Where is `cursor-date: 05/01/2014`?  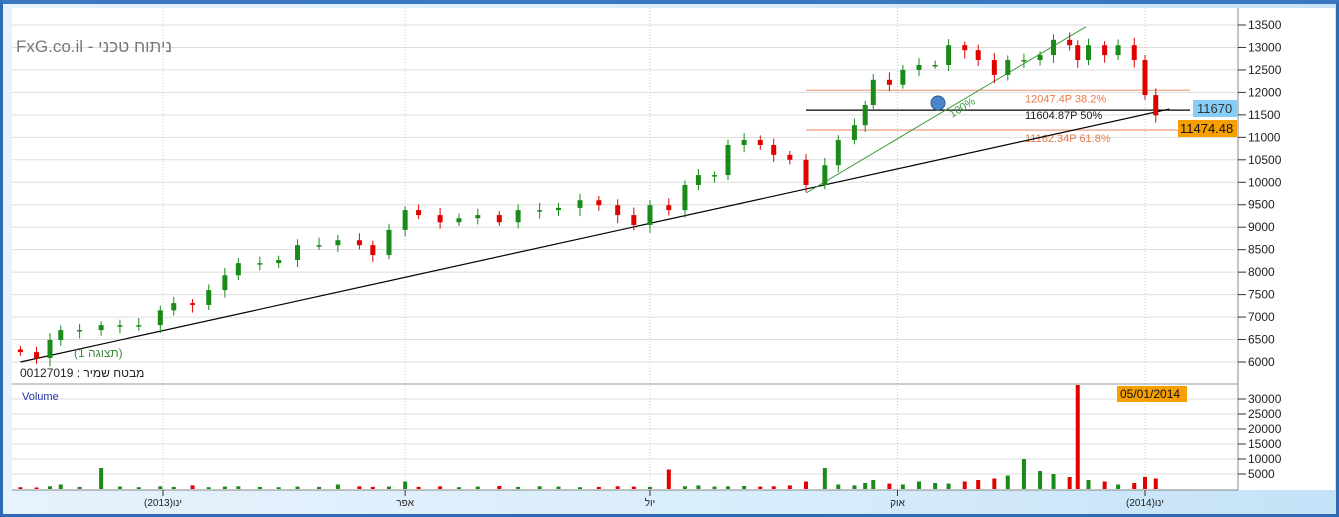 cursor-date: 05/01/2014 is located at coordinates (1150, 394).